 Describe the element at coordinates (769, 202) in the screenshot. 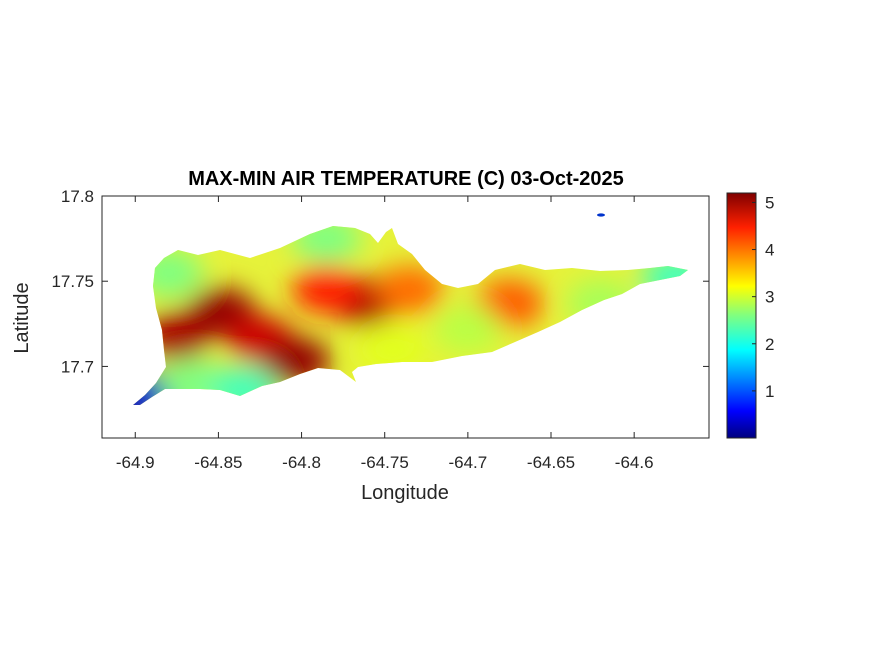

I see `colorbar-tick-label: 5` at that location.